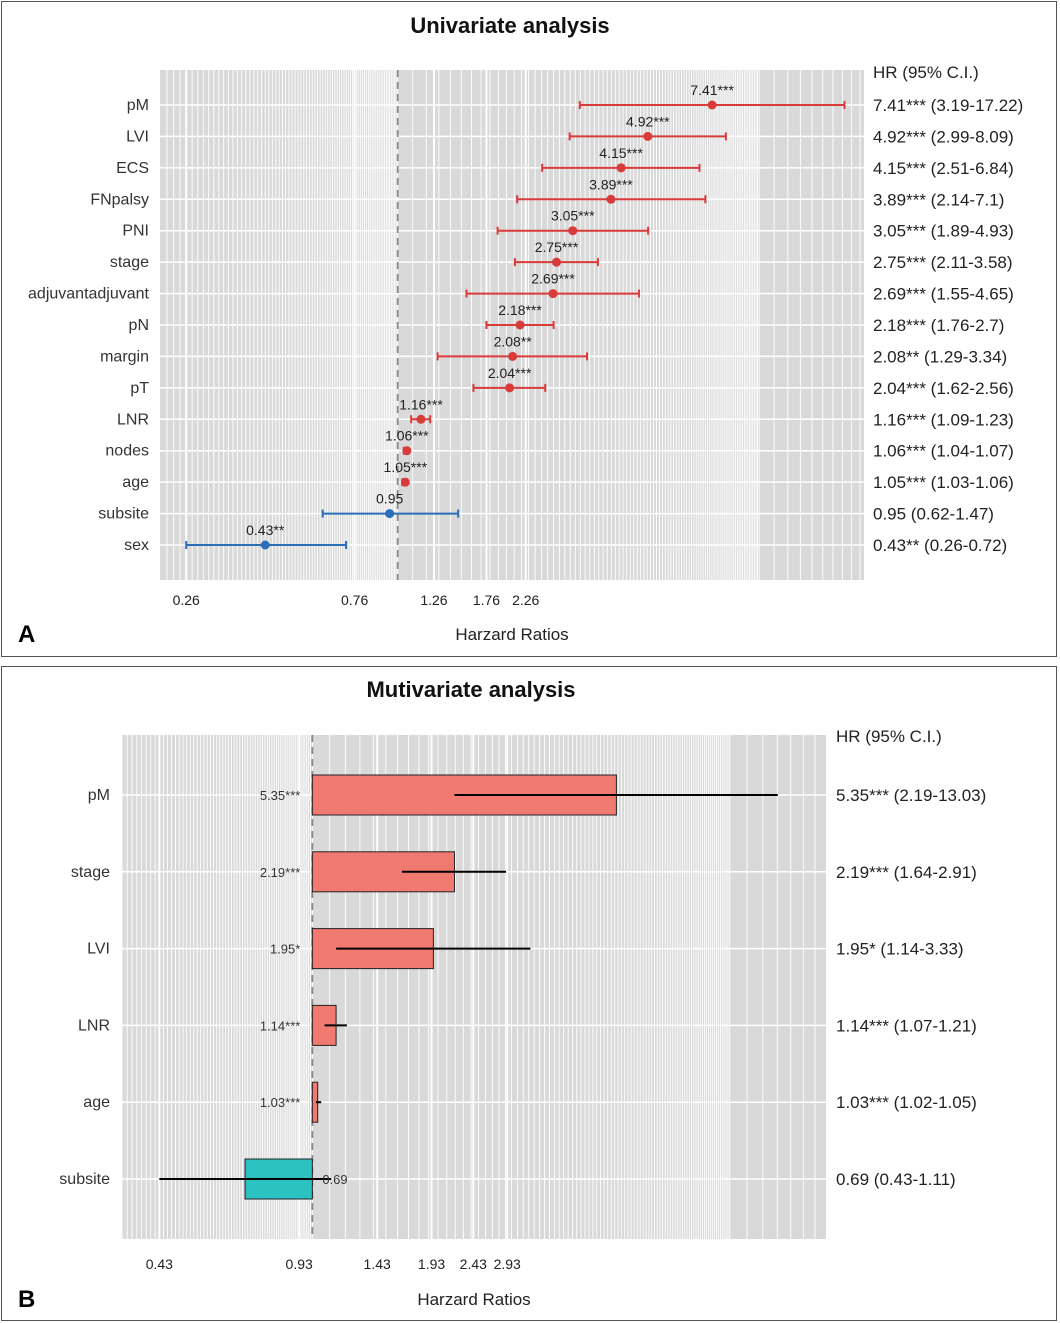 The width and height of the screenshot is (1060, 1323). What do you see at coordinates (940, 545) in the screenshot?
I see `hr-ci-text-sex: 0.43** (0.26-0.72)` at bounding box center [940, 545].